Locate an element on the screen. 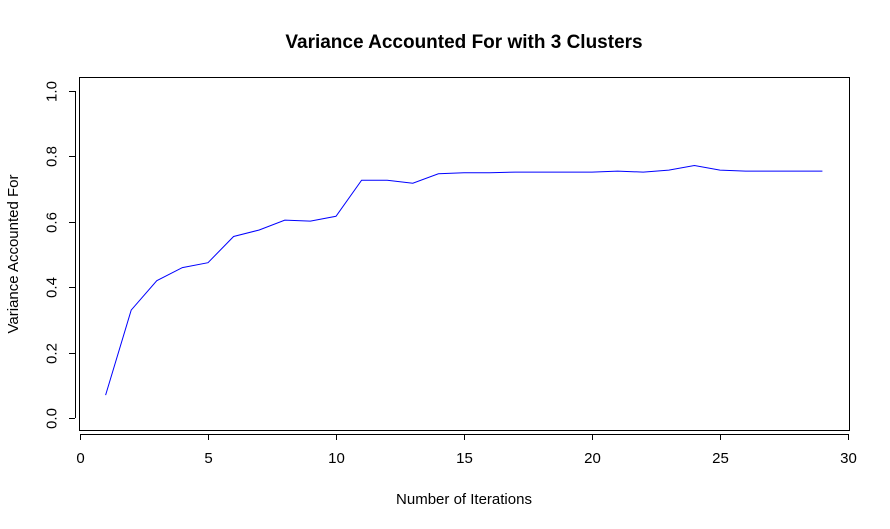 The width and height of the screenshot is (890, 529). y-tick-label: 1.0 is located at coordinates (52, 91).